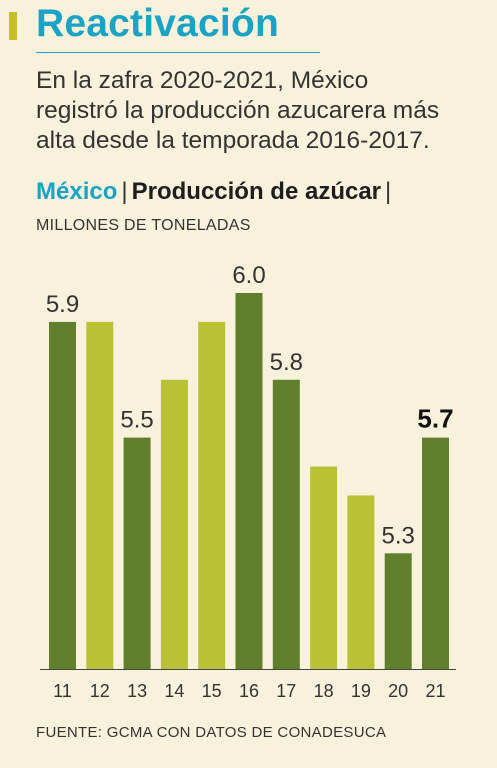 The width and height of the screenshot is (497, 768). I want to click on title-accent-bar, so click(13, 26).